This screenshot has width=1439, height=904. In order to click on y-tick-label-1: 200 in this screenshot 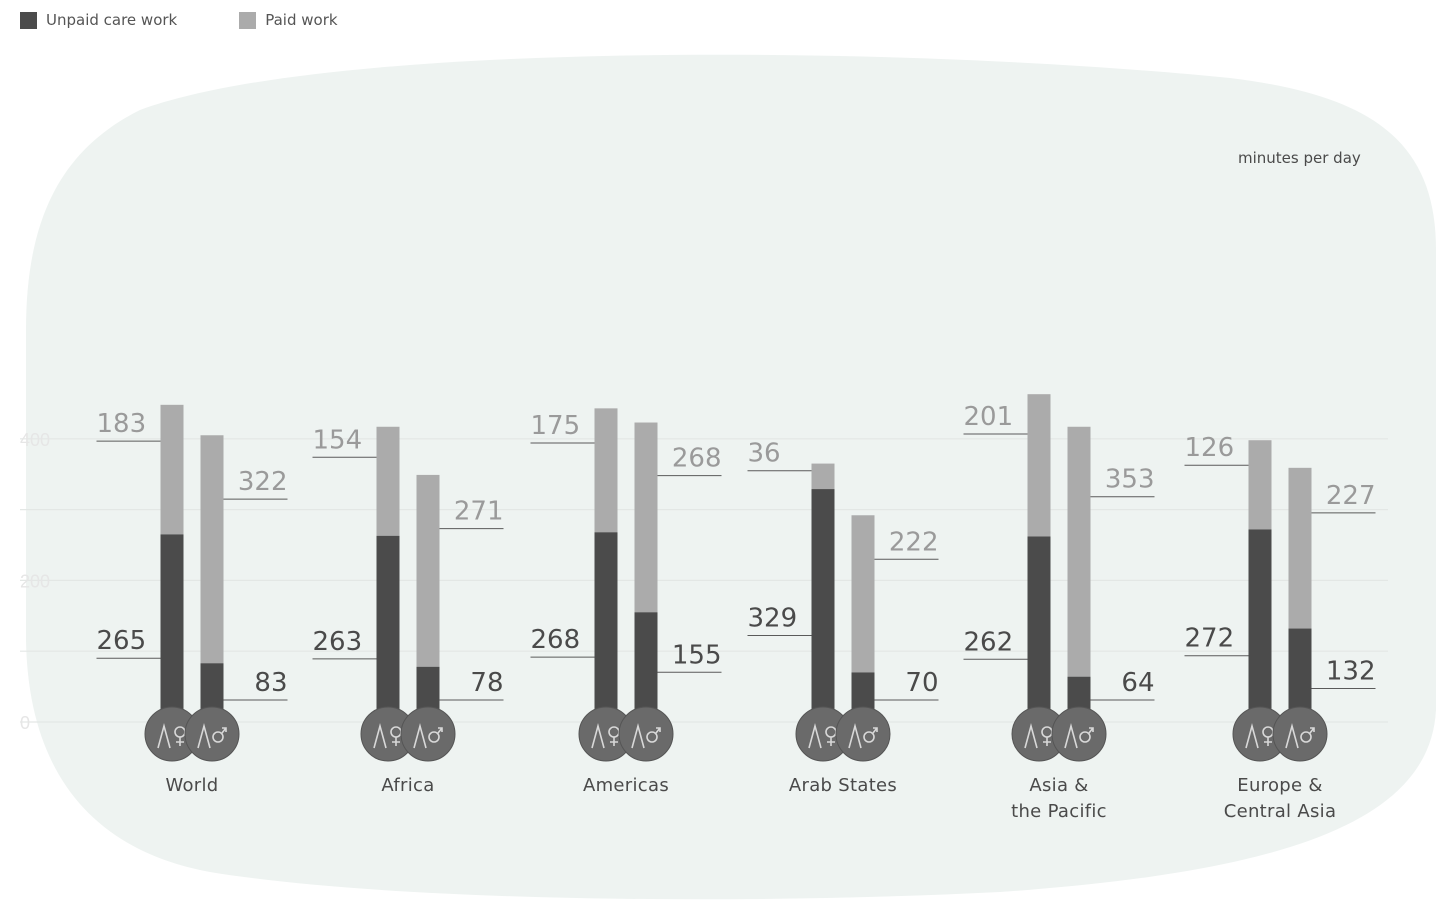, I will do `click(35, 581)`.